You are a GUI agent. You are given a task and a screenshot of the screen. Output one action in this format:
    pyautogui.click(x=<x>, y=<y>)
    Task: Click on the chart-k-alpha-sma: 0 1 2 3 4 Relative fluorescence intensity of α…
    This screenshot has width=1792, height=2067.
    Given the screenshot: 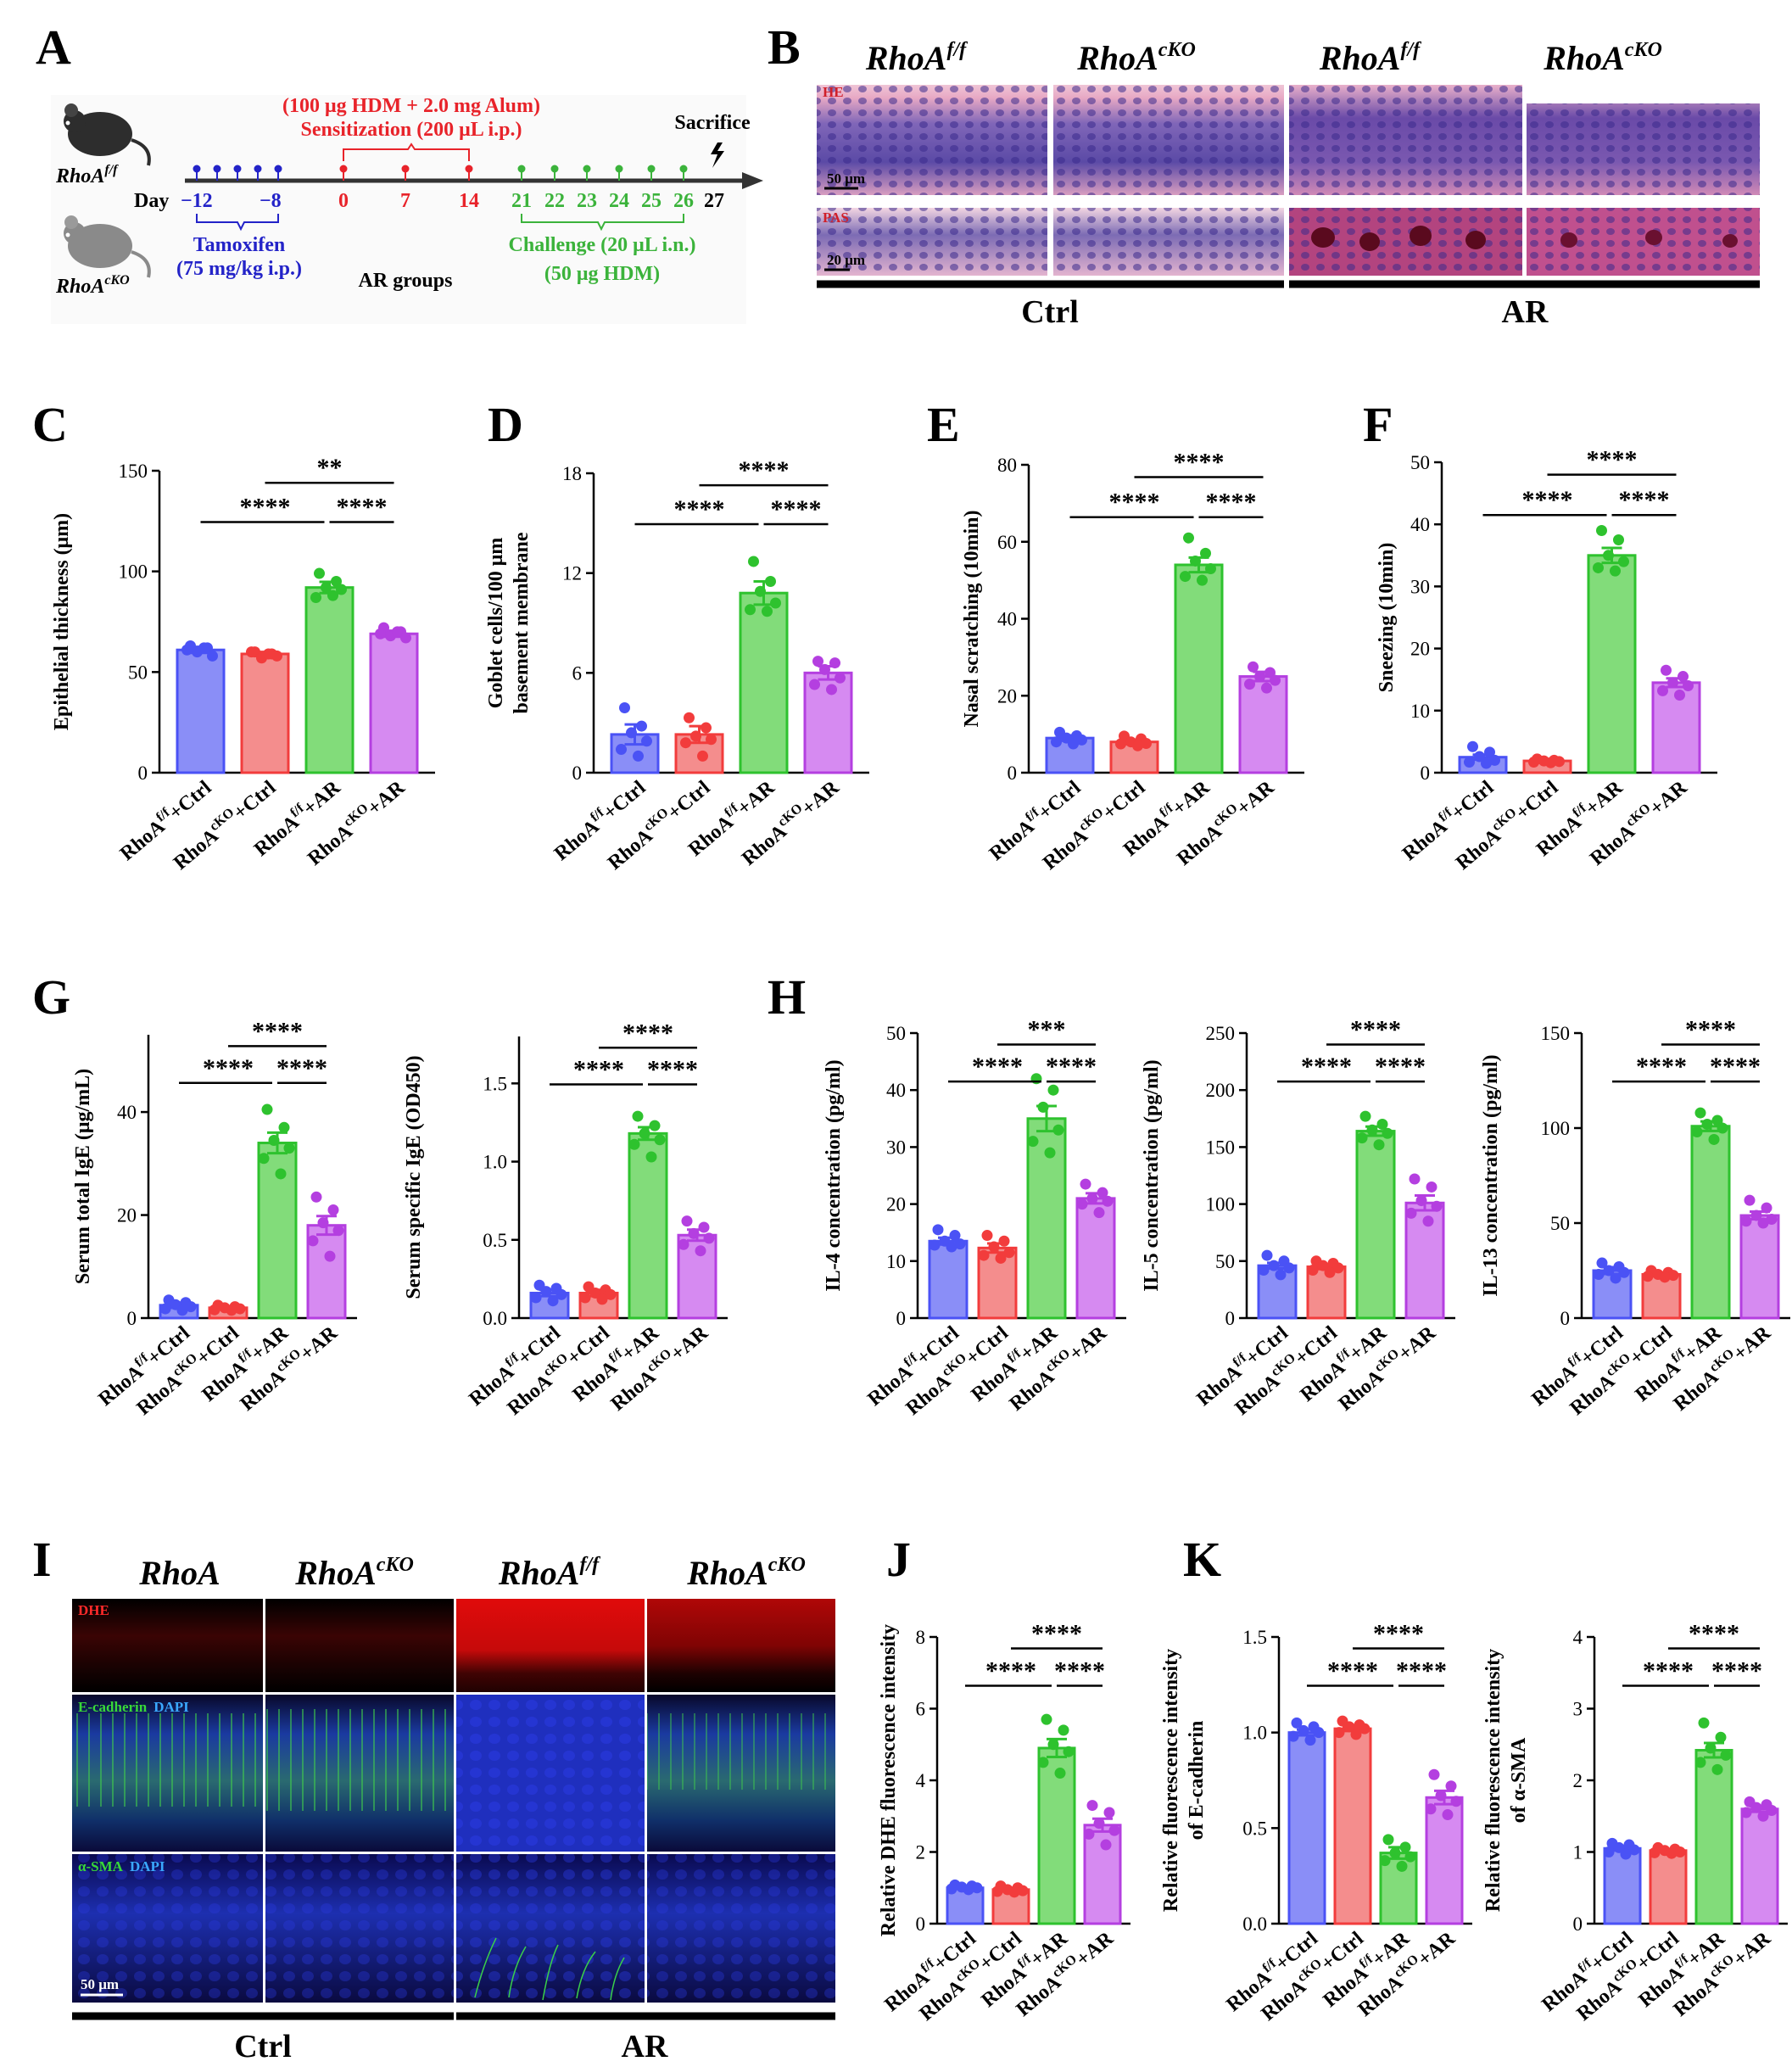 What is the action you would take?
    pyautogui.click(x=1635, y=1822)
    